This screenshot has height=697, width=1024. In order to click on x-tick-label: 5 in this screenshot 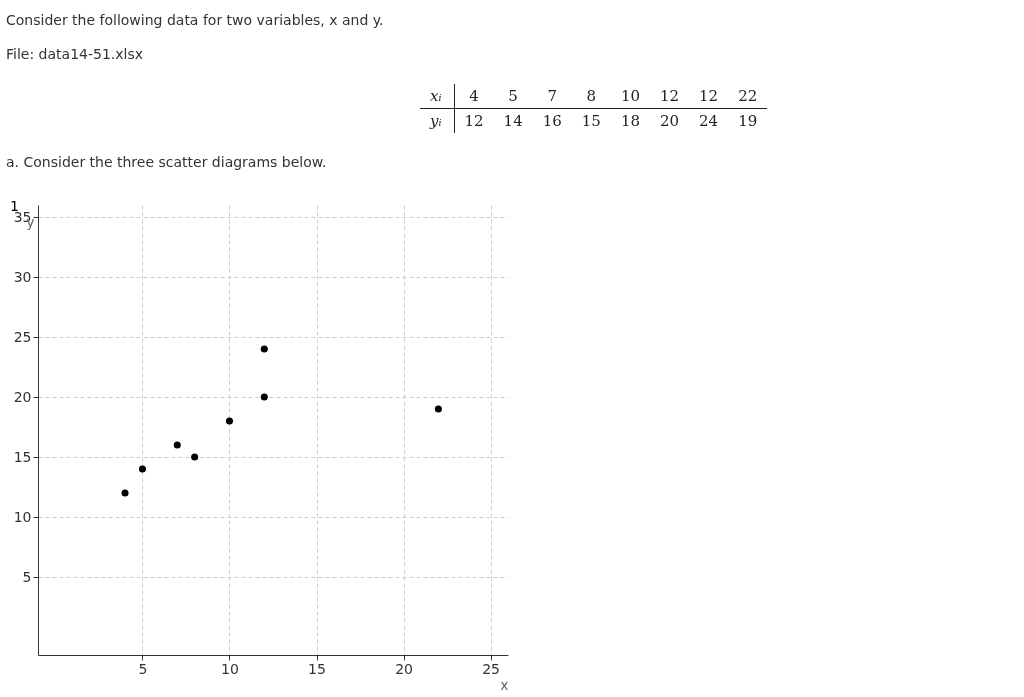, I will do `click(143, 668)`.